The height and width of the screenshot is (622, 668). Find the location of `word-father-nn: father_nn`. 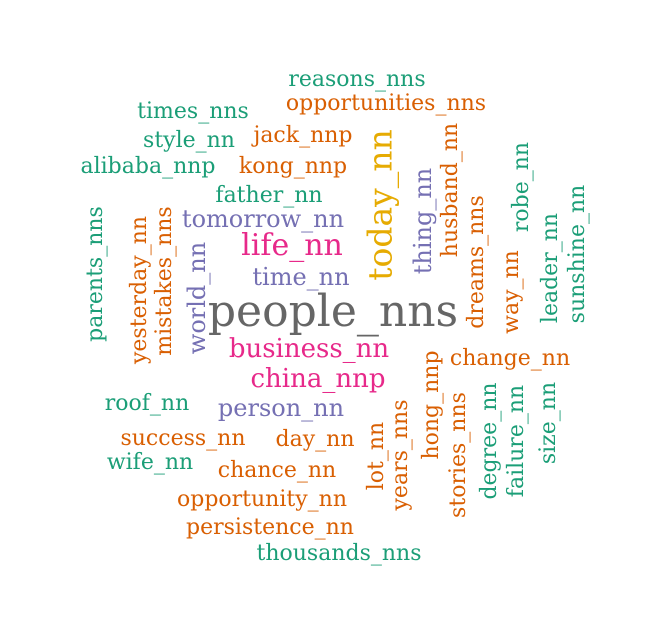

word-father-nn: father_nn is located at coordinates (269, 195).